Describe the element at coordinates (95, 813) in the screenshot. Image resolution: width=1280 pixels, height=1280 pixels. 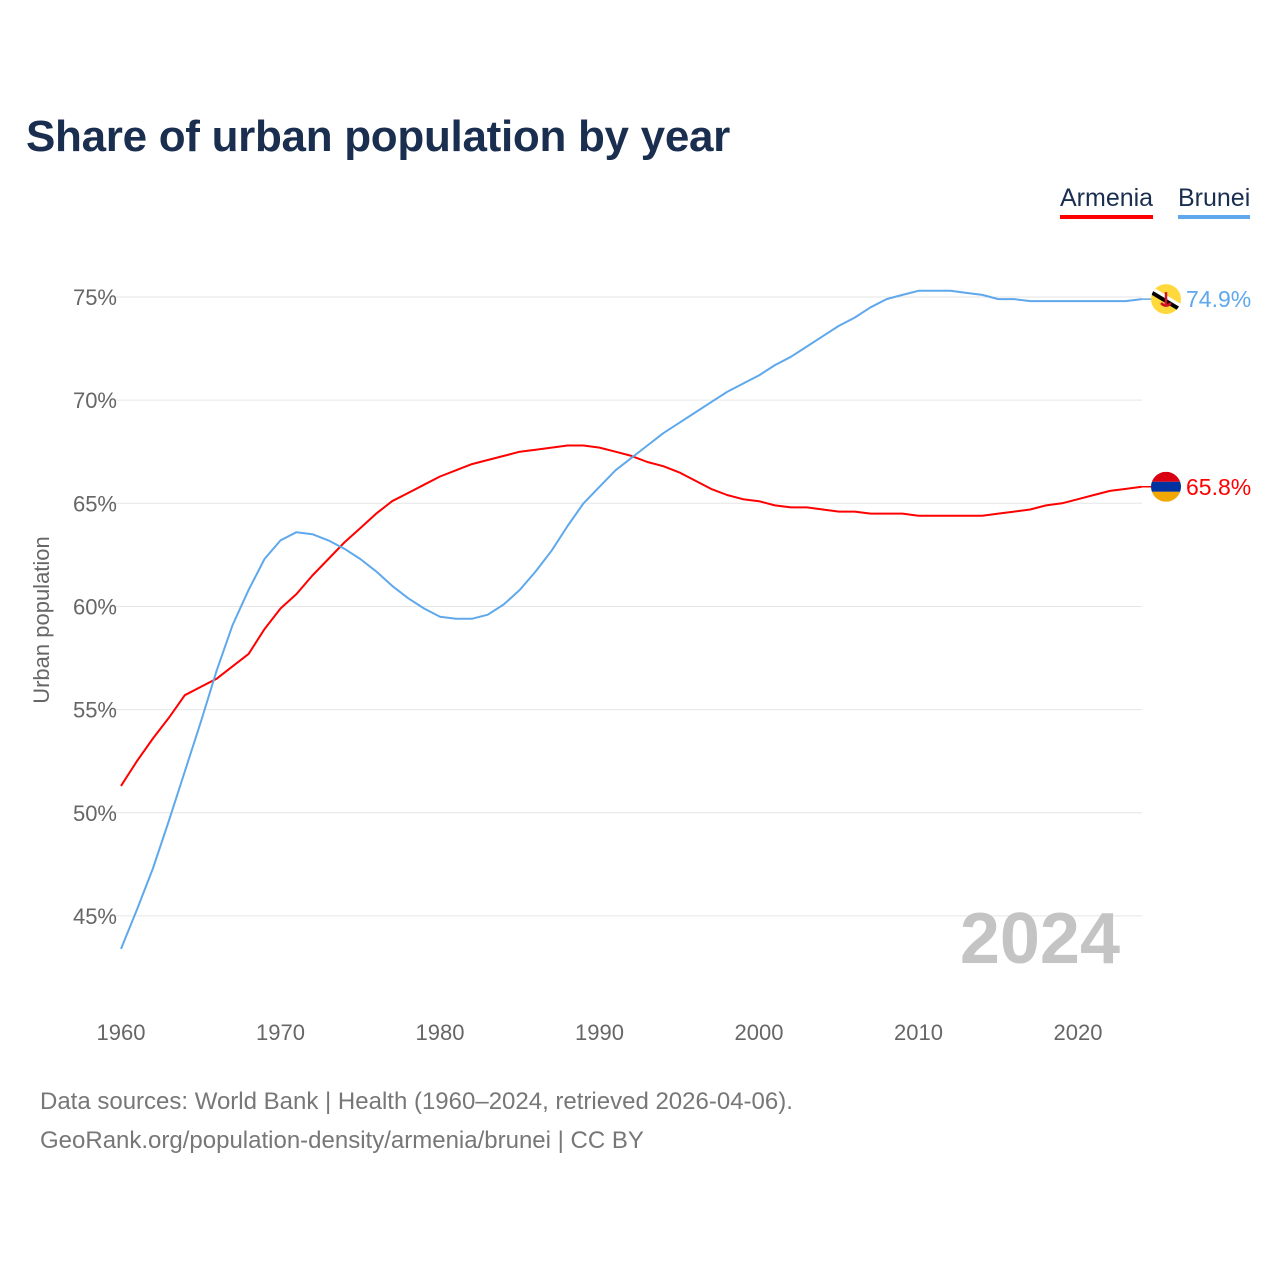
I see `y-tick-label: 50%` at that location.